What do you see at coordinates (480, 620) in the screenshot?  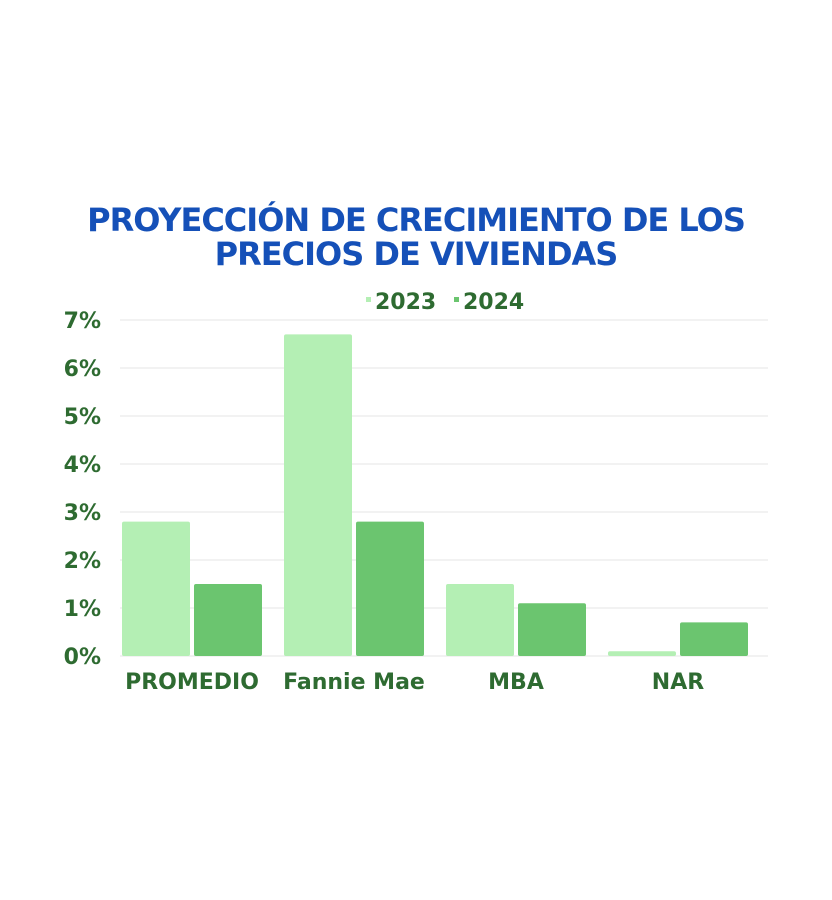 I see `bar-2023-mba` at bounding box center [480, 620].